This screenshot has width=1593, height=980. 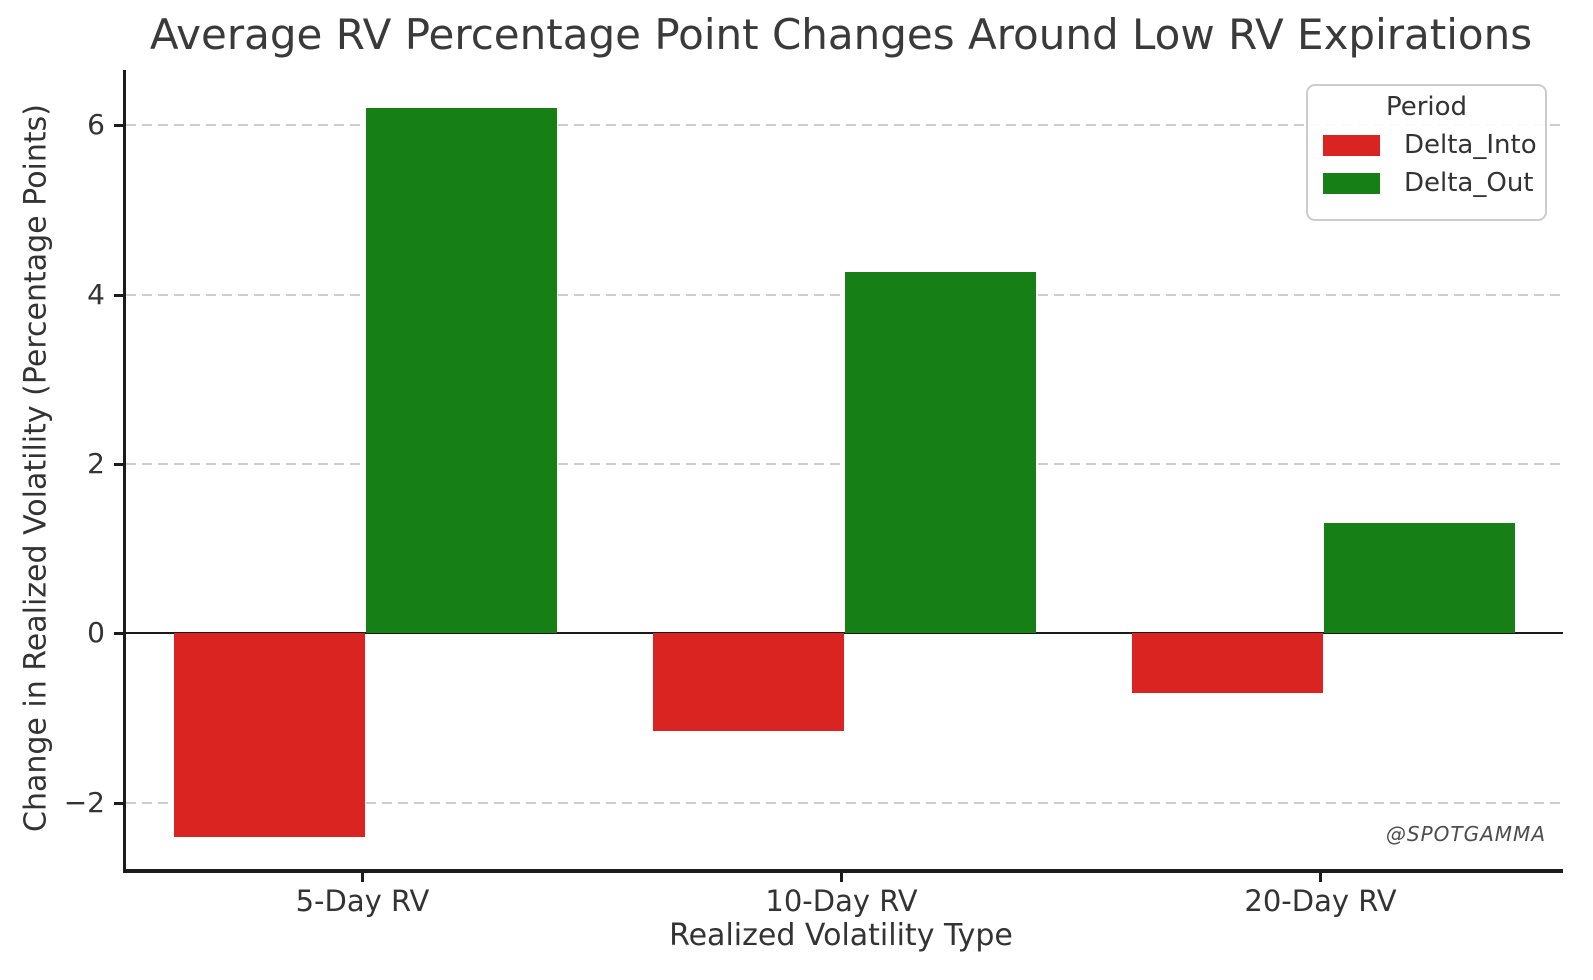 I want to click on bar-delta_out-20-day rv, so click(x=1419, y=578).